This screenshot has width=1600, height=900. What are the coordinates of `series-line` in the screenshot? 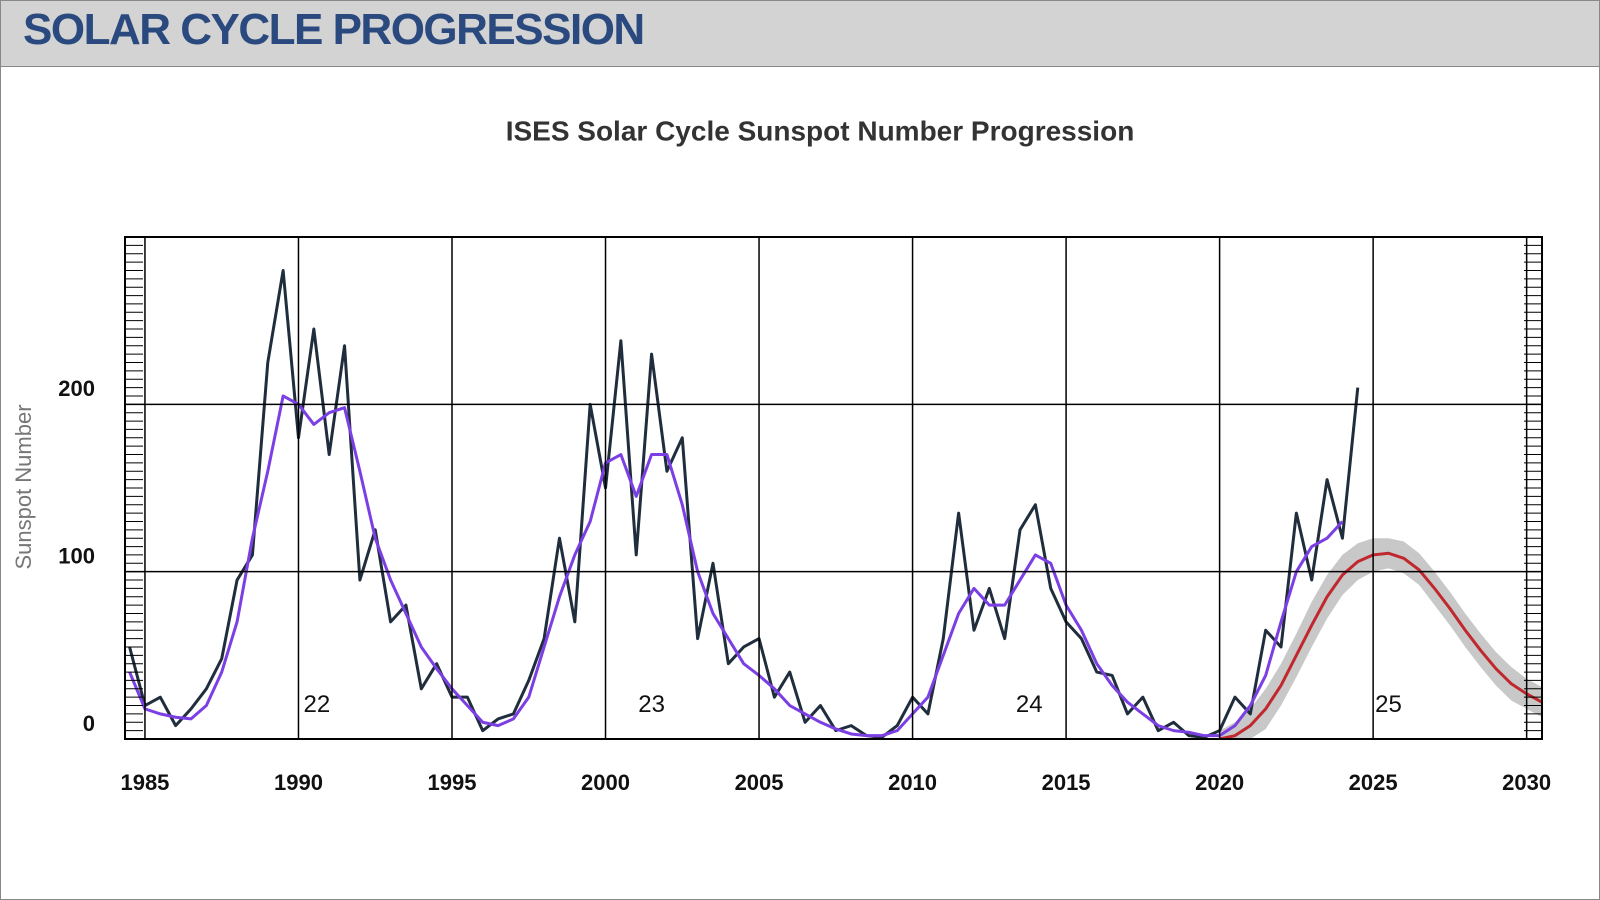 It's located at (1380, 645).